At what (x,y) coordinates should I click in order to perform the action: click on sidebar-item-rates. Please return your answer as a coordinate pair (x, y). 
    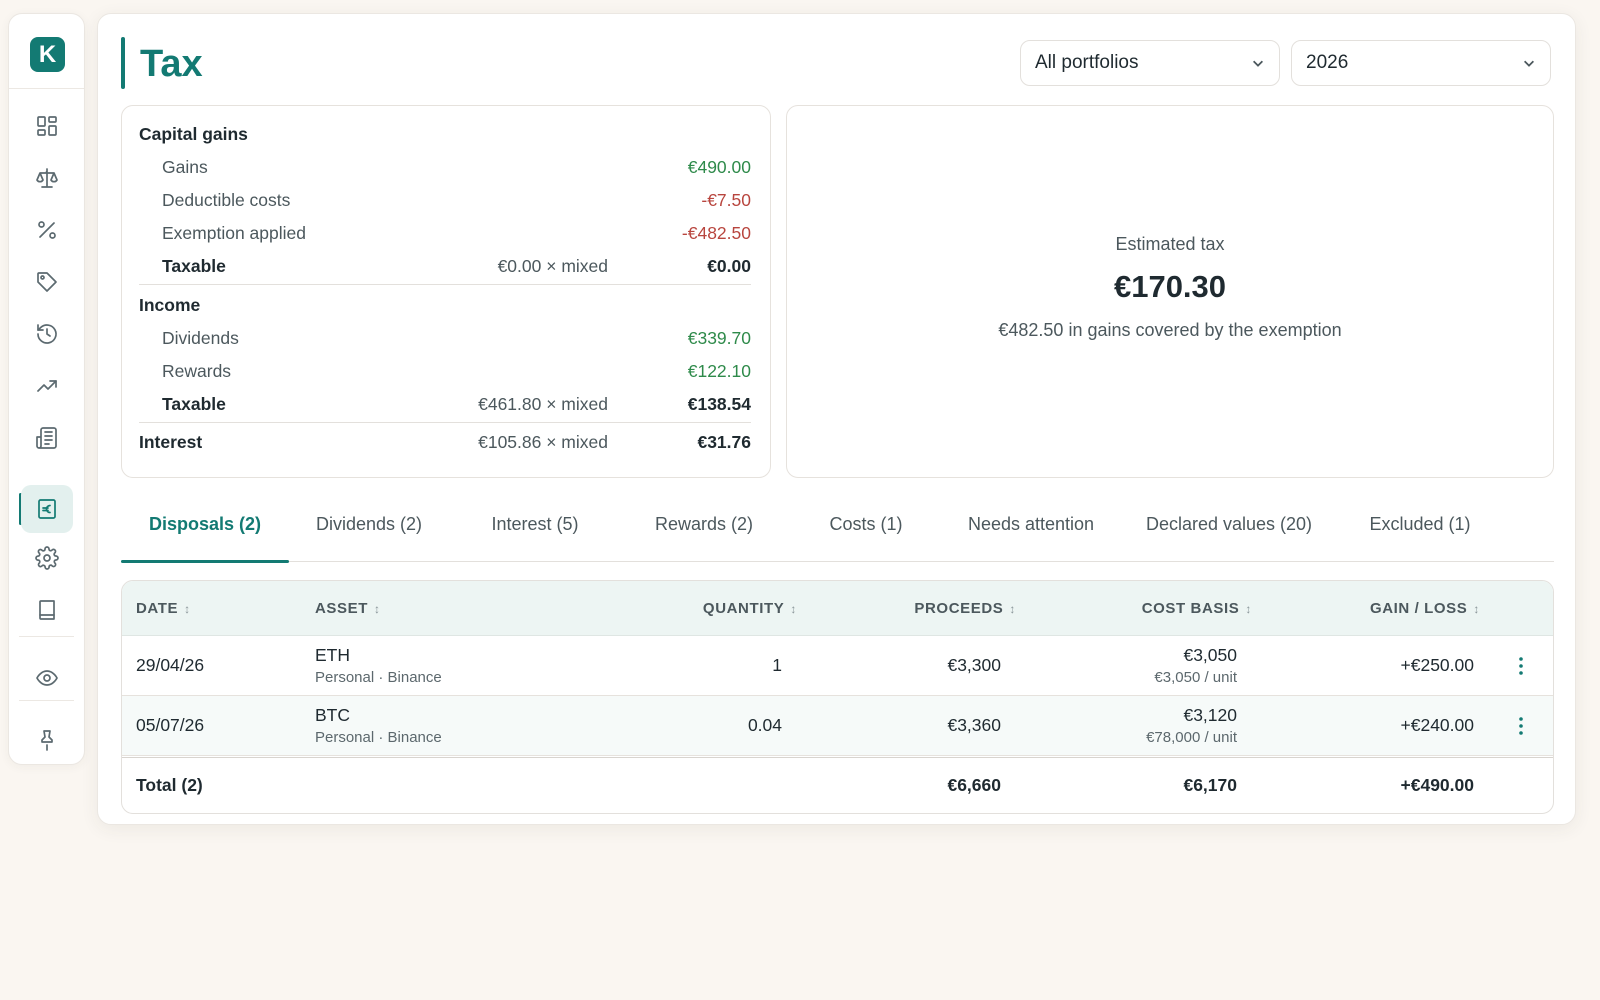
    Looking at the image, I should click on (47, 230).